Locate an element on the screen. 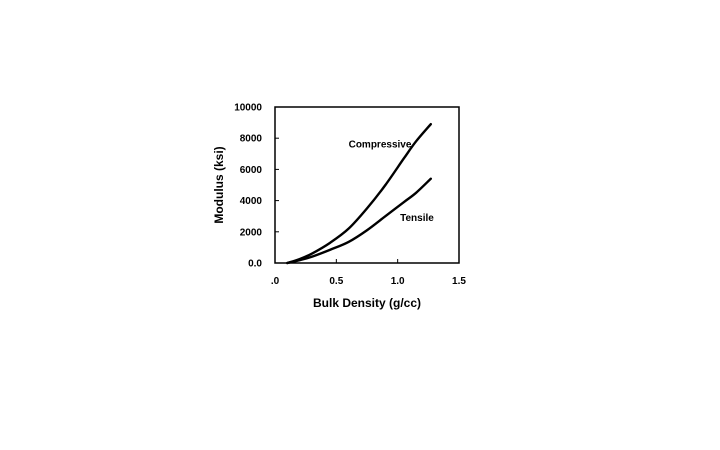  y-tick-label: 2000 is located at coordinates (251, 232).